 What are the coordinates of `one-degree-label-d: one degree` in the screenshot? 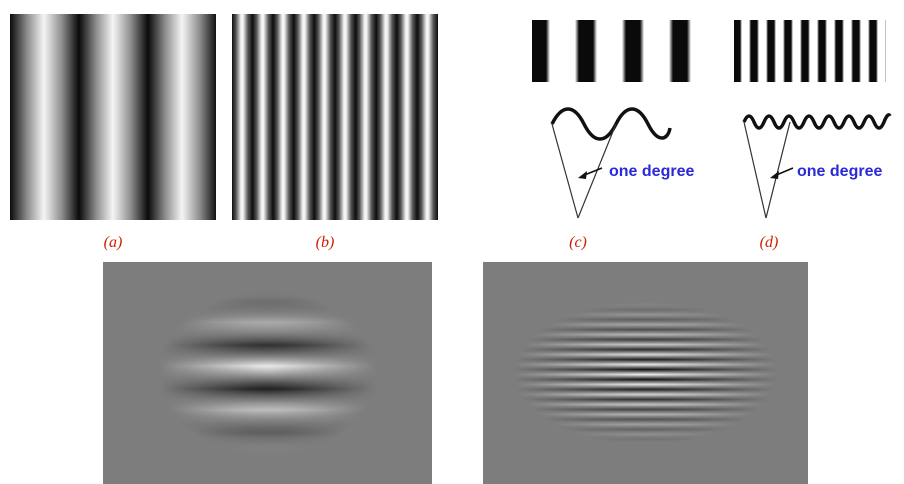 It's located at (839, 171).